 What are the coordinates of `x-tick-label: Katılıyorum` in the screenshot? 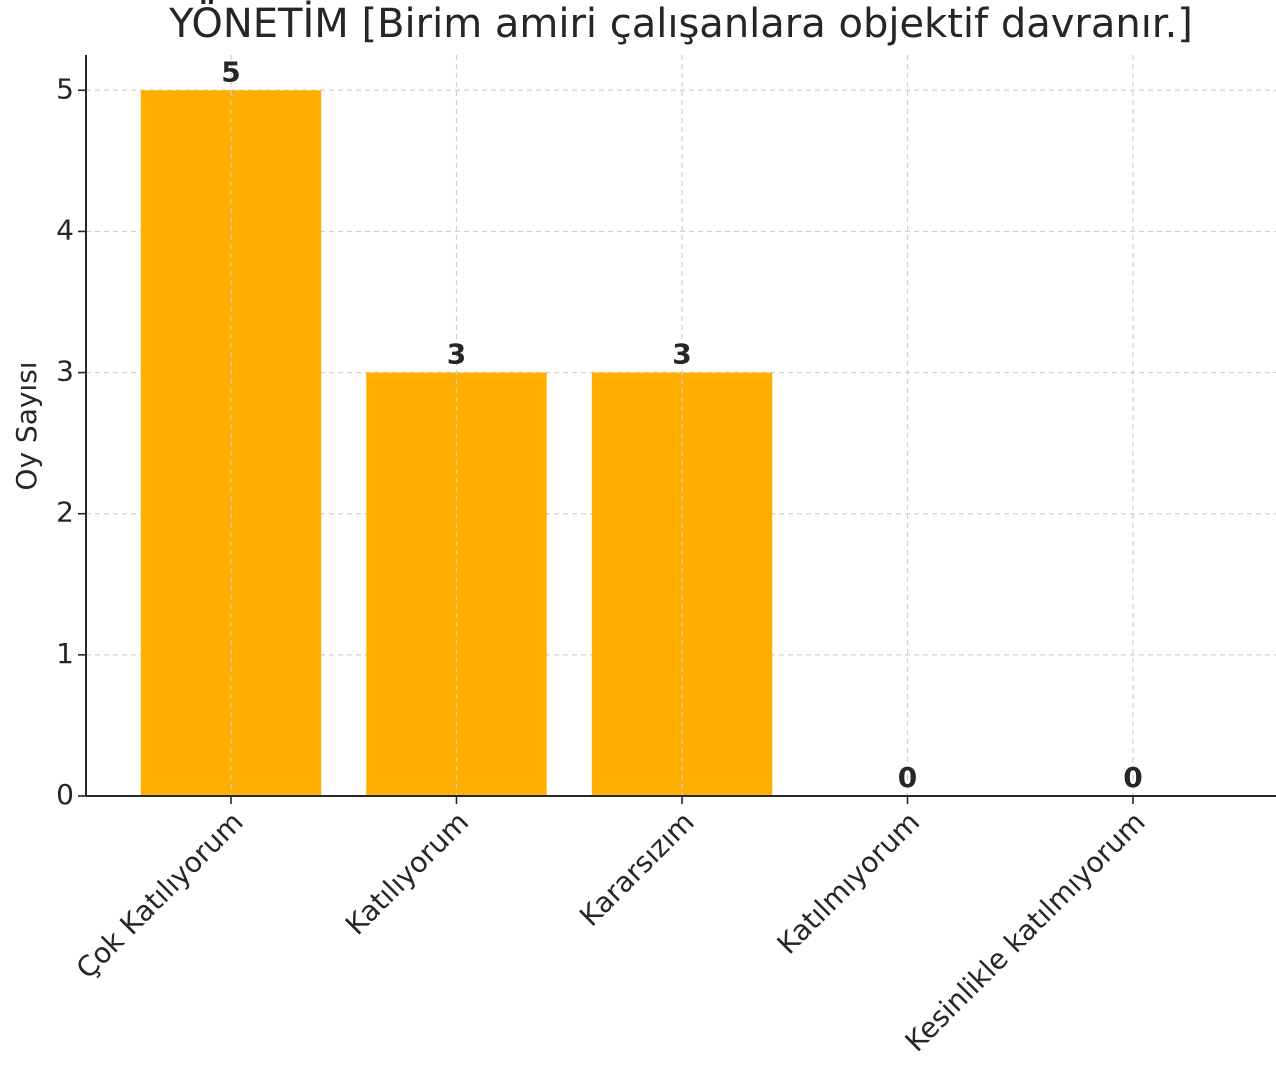 It's located at (407, 873).